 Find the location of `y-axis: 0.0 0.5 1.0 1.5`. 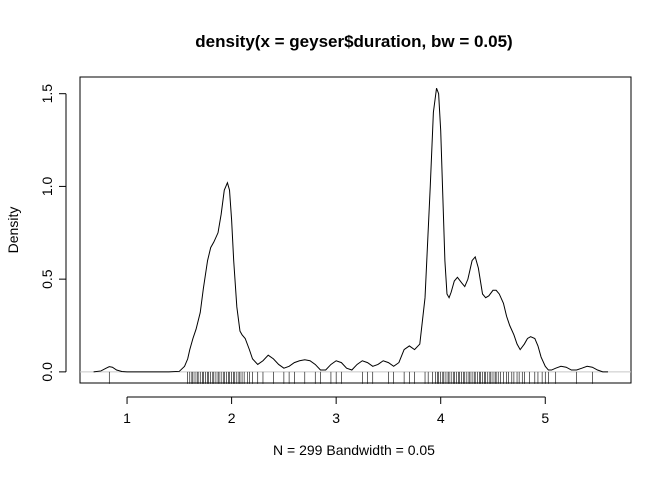

y-axis: 0.0 0.5 1.0 1.5 is located at coordinates (53, 233).